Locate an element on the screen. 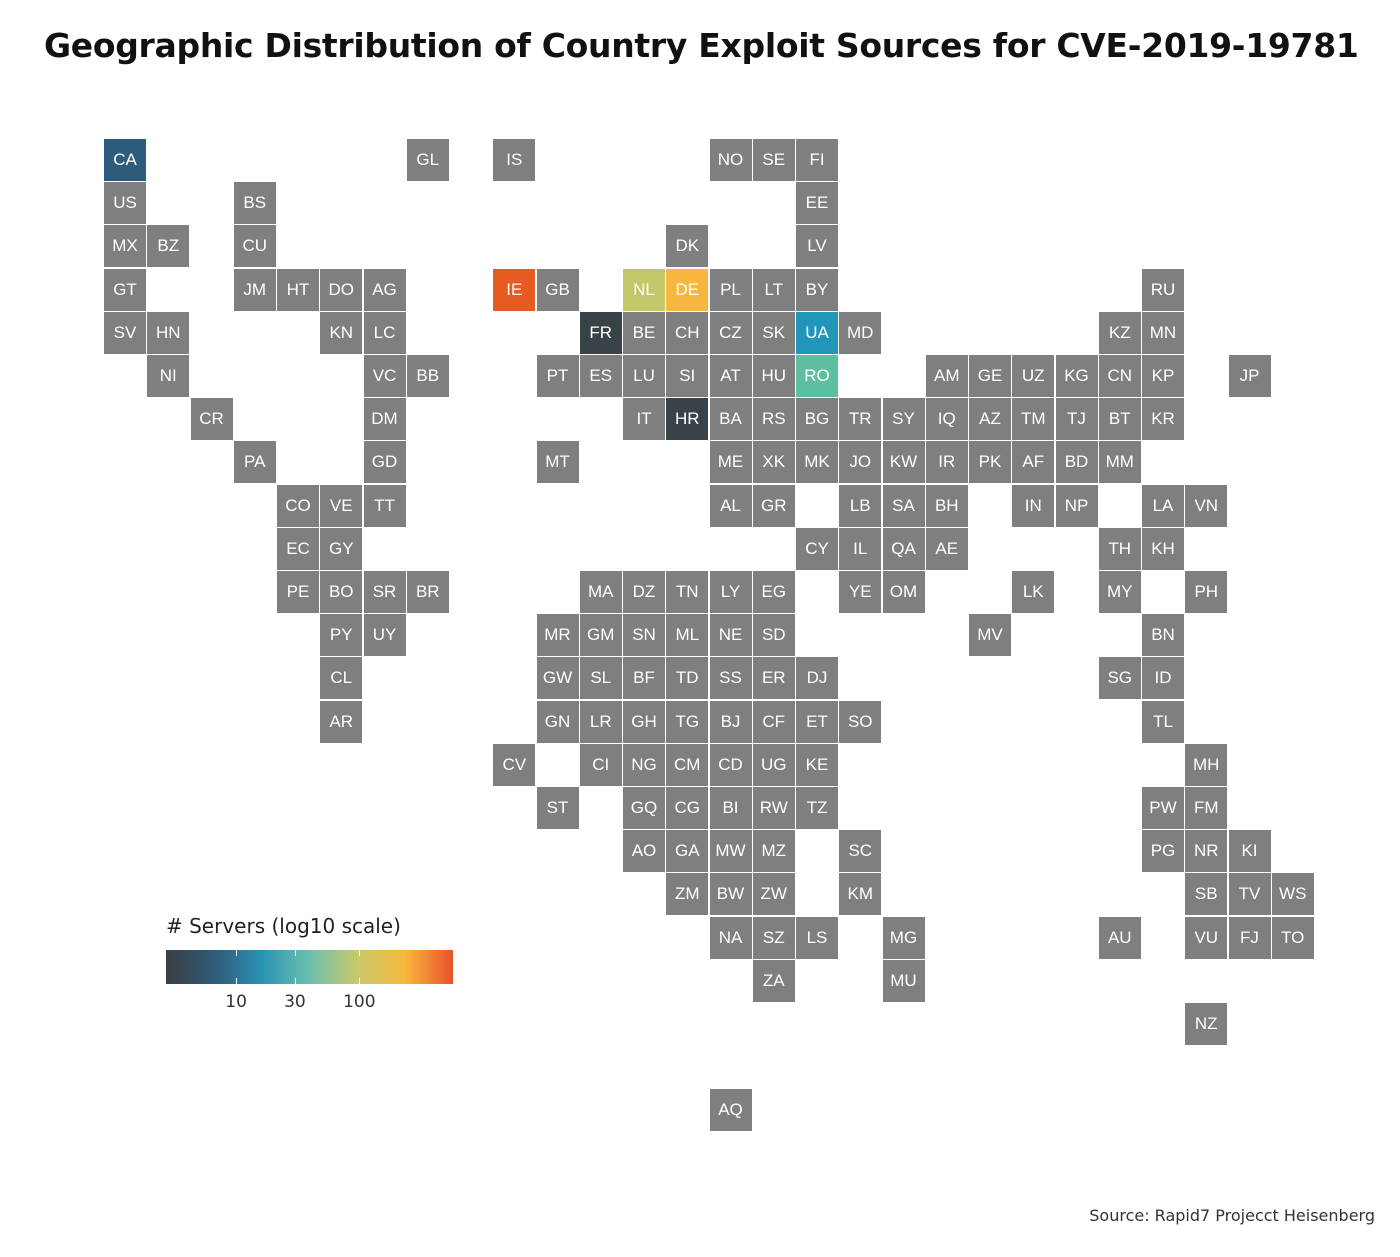 This screenshot has width=1400, height=1257. tile-ae: AE is located at coordinates (946, 548).